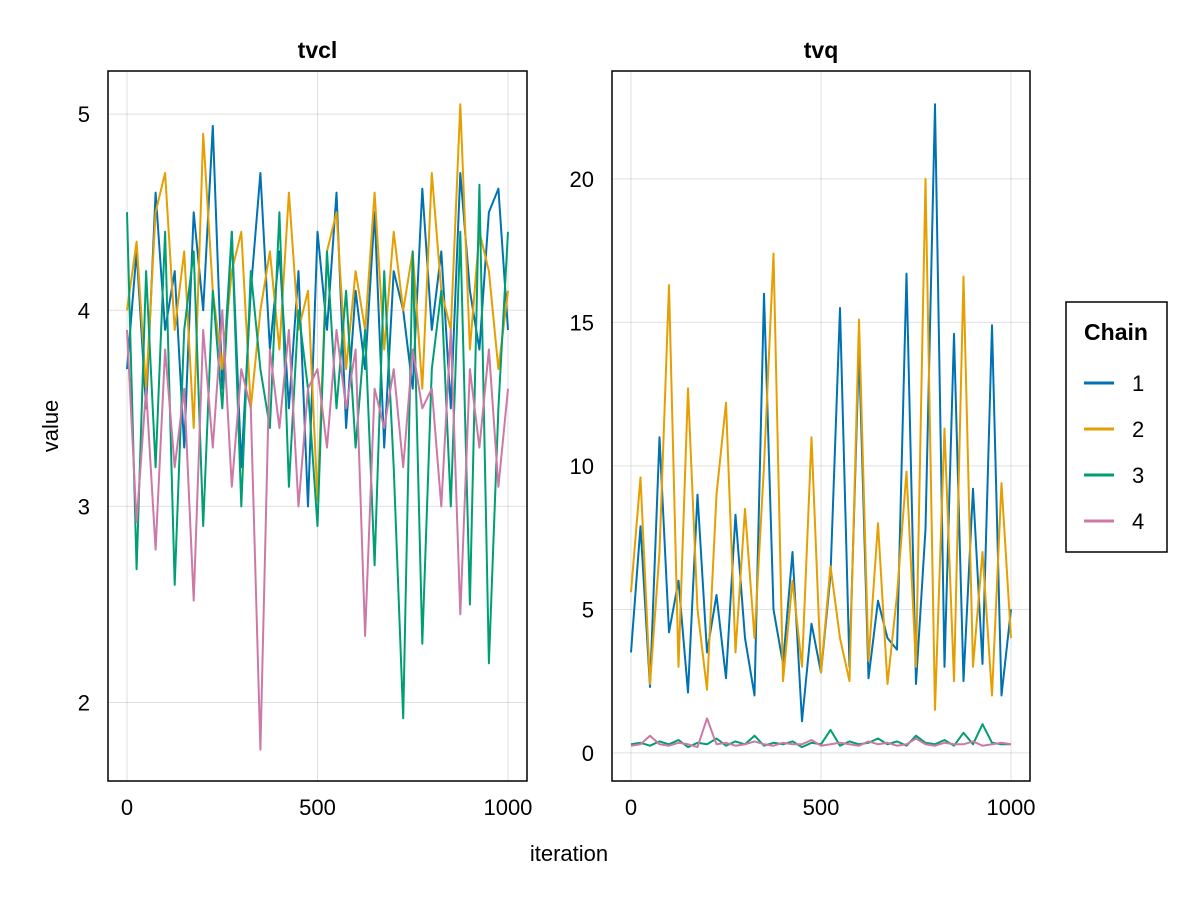 This screenshot has height=900, width=1200. I want to click on legend-box, so click(1116, 427).